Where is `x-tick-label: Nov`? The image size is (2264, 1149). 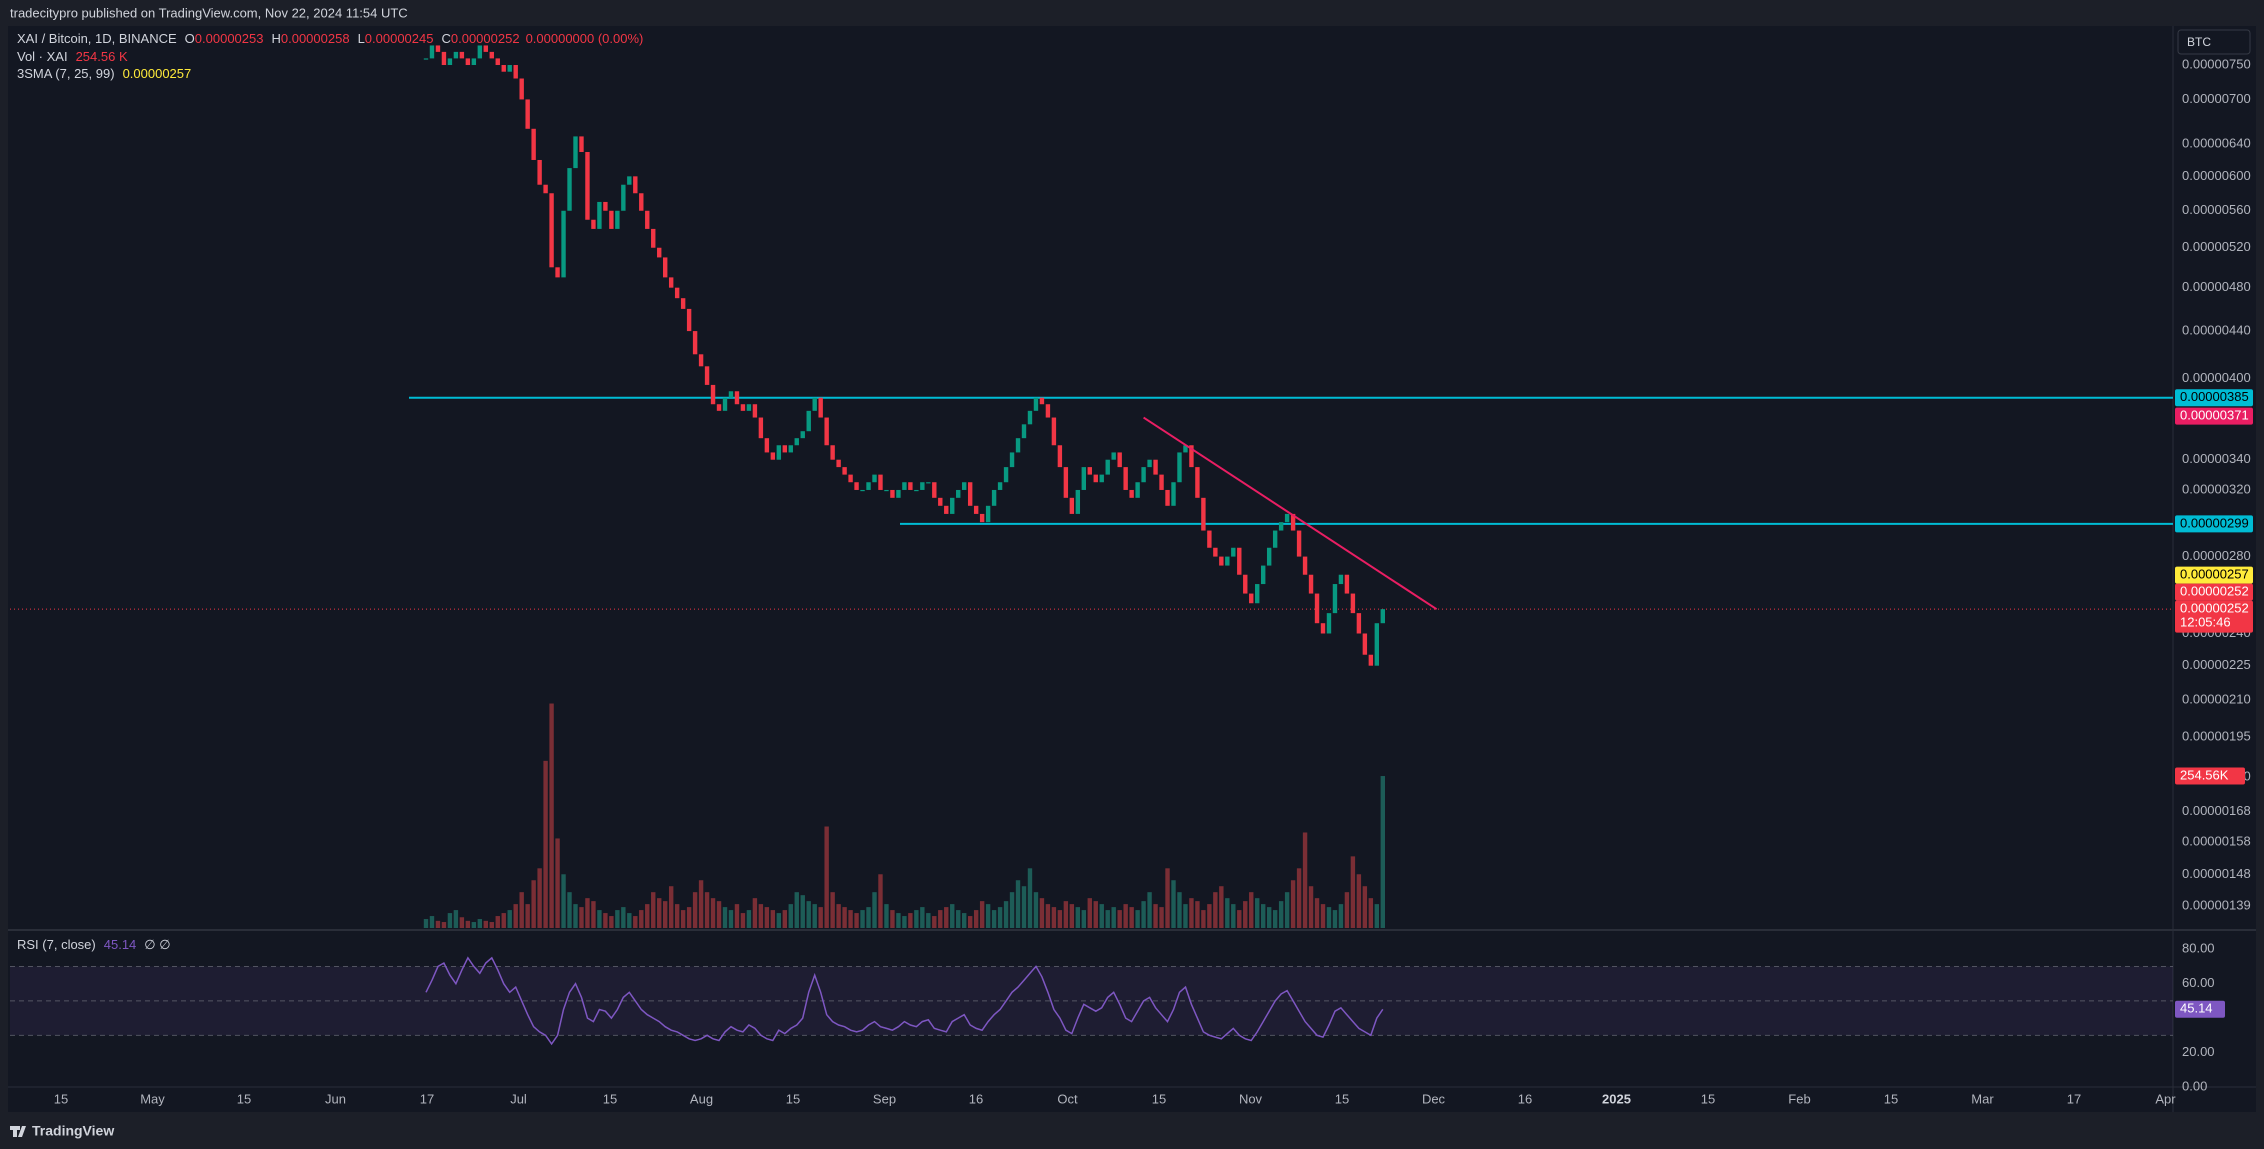
x-tick-label: Nov is located at coordinates (1251, 1098).